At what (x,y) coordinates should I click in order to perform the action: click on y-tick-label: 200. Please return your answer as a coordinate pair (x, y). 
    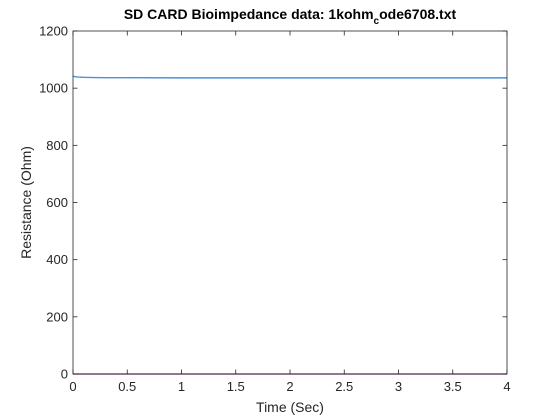
    Looking at the image, I should click on (57, 316).